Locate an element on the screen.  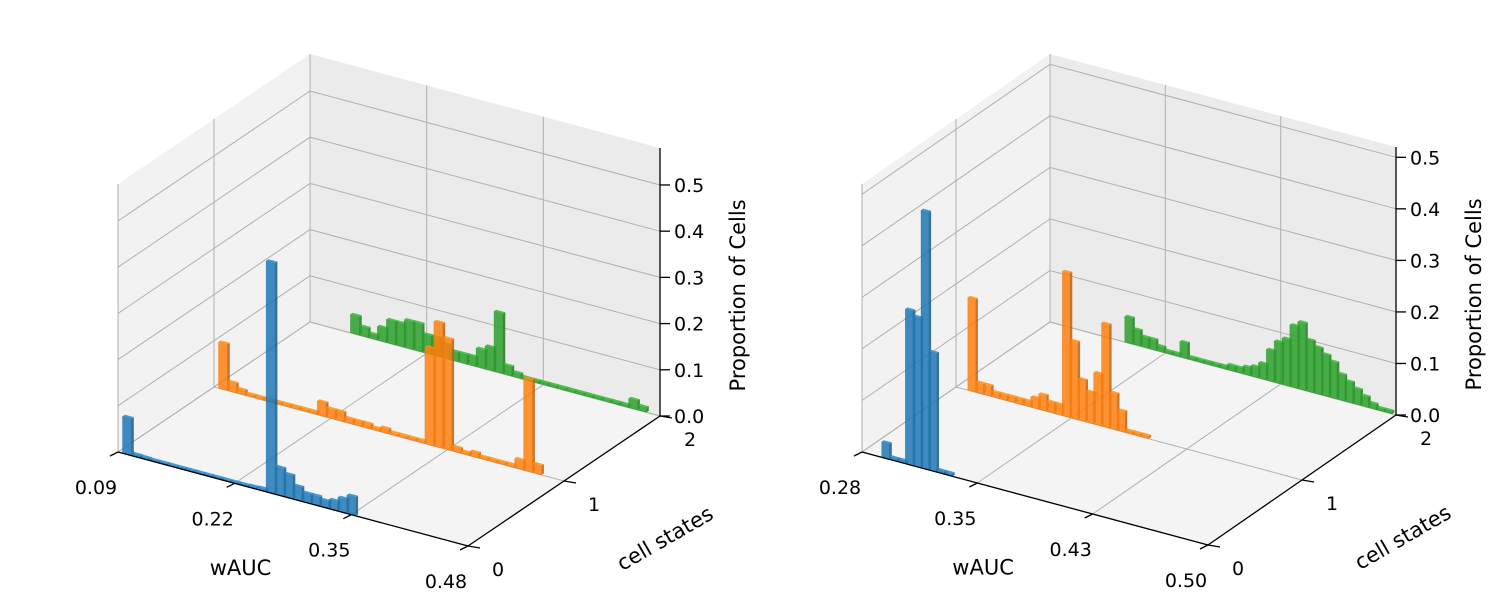
x-tick-label: 0.09 is located at coordinates (96, 488).